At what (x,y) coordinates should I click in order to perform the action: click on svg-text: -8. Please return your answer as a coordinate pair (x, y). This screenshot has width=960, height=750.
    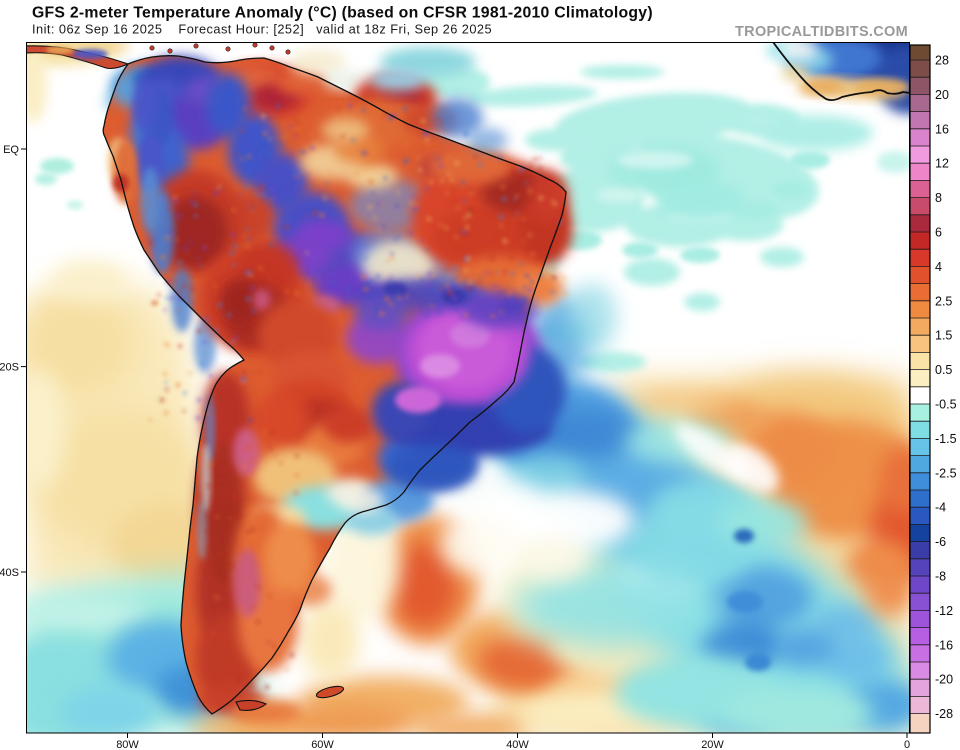
    Looking at the image, I should click on (940, 577).